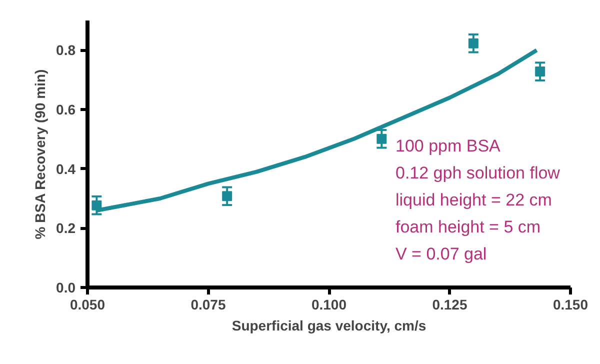 The height and width of the screenshot is (364, 600). I want to click on x-tick-label: 0.125, so click(450, 304).